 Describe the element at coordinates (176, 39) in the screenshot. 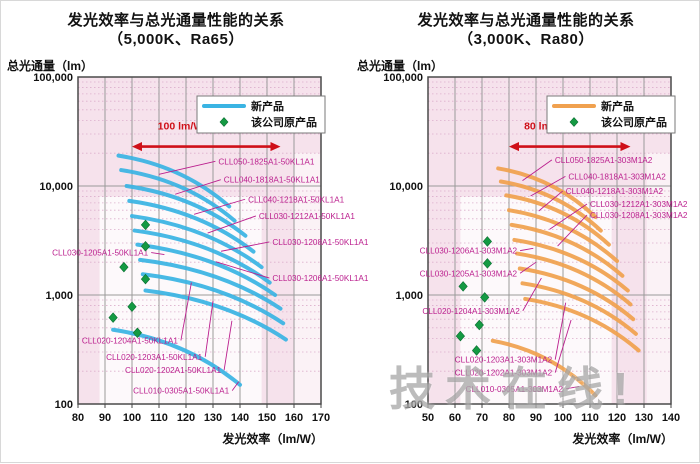

I see `chart-subtitle: （5,000K、Ra65）` at that location.